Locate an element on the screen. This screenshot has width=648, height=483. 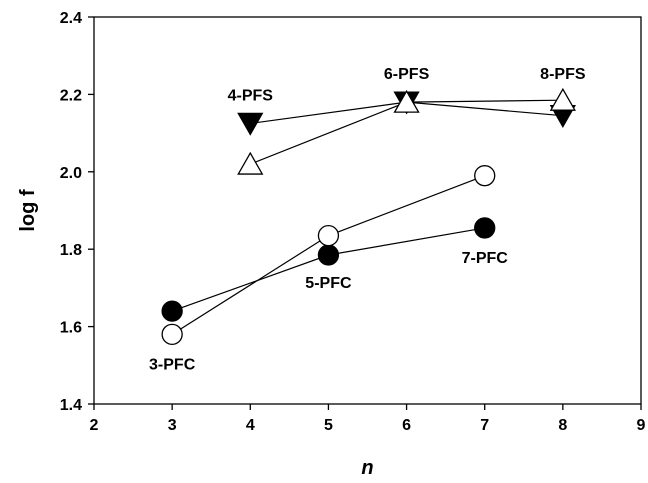
x-tick-label: 2 is located at coordinates (94, 425).